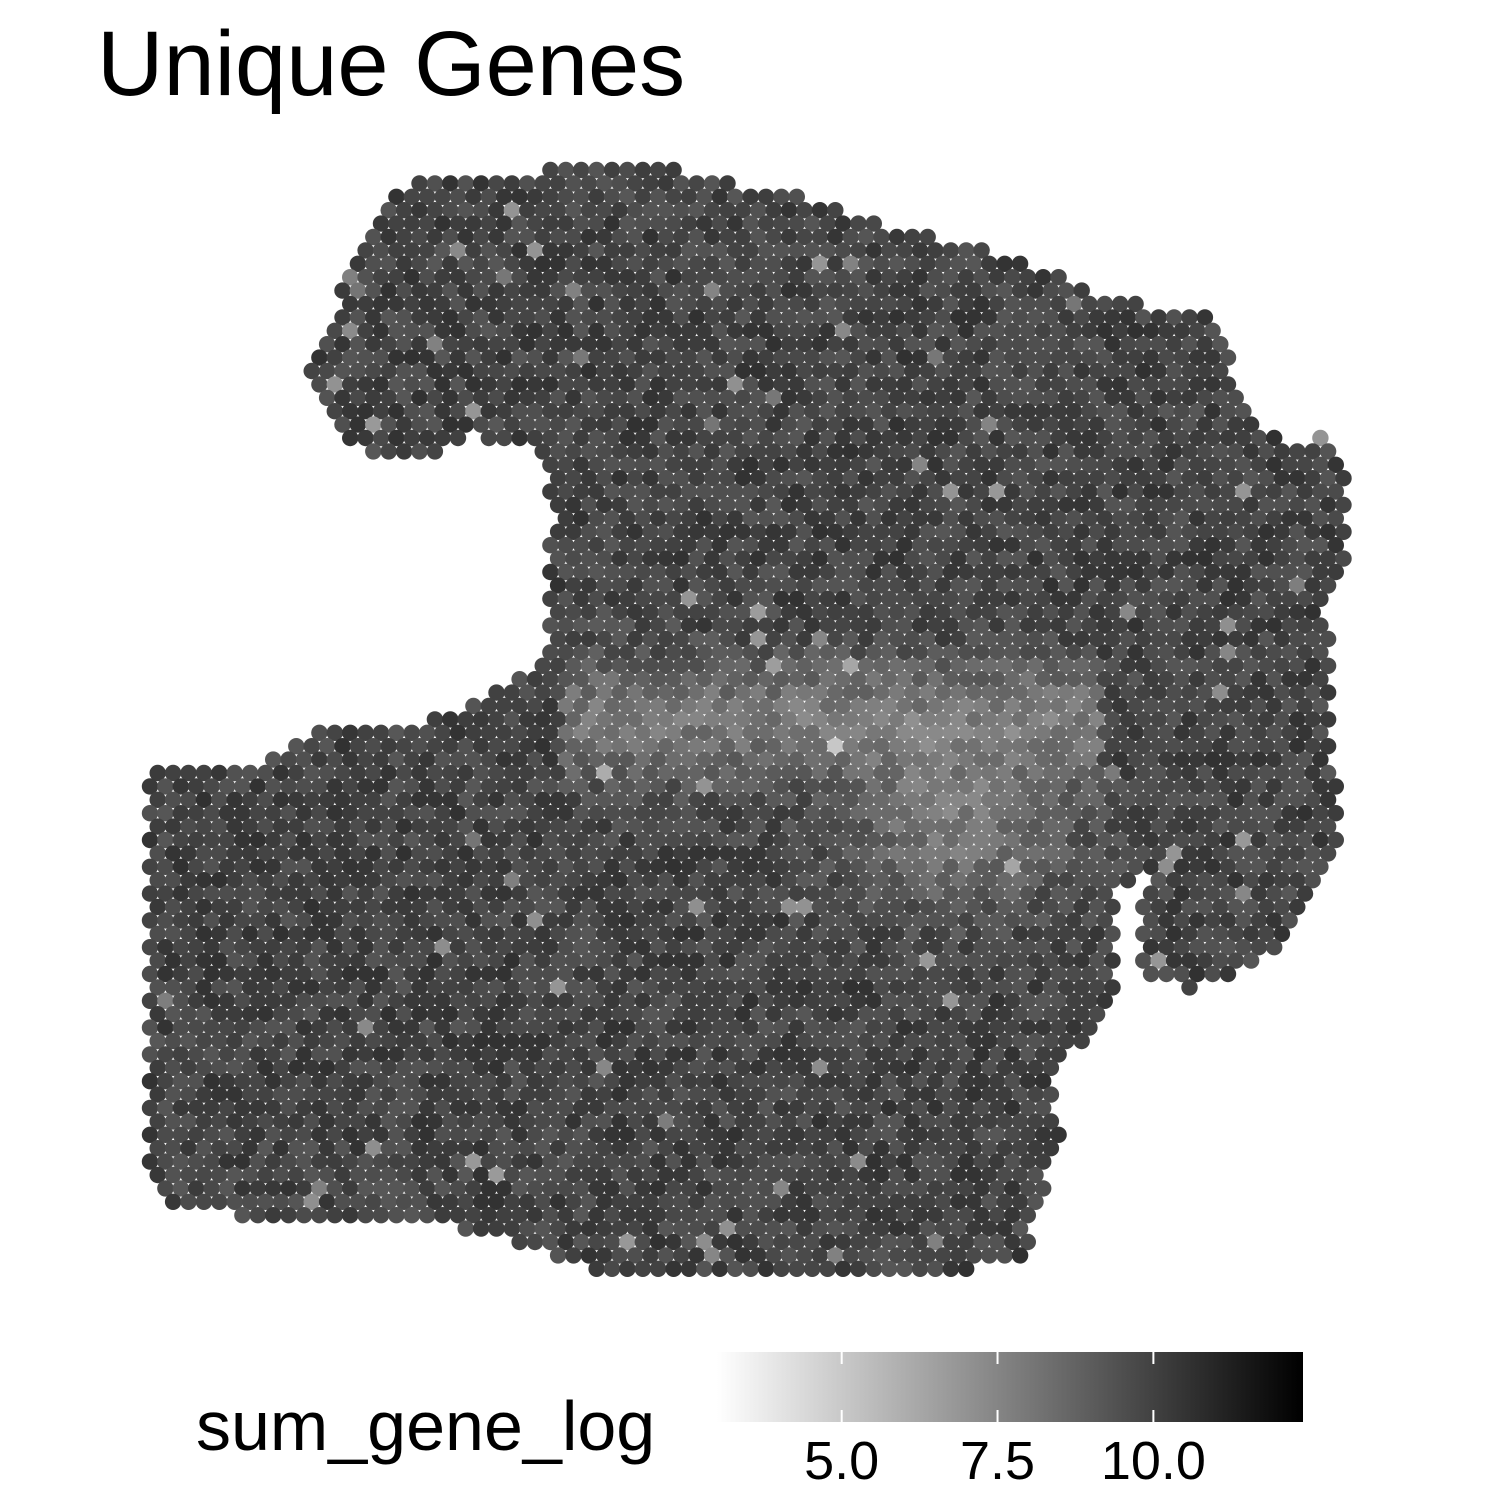 Image resolution: width=1500 pixels, height=1500 pixels. What do you see at coordinates (1274, 679) in the screenshot?
I see `spot-1915` at bounding box center [1274, 679].